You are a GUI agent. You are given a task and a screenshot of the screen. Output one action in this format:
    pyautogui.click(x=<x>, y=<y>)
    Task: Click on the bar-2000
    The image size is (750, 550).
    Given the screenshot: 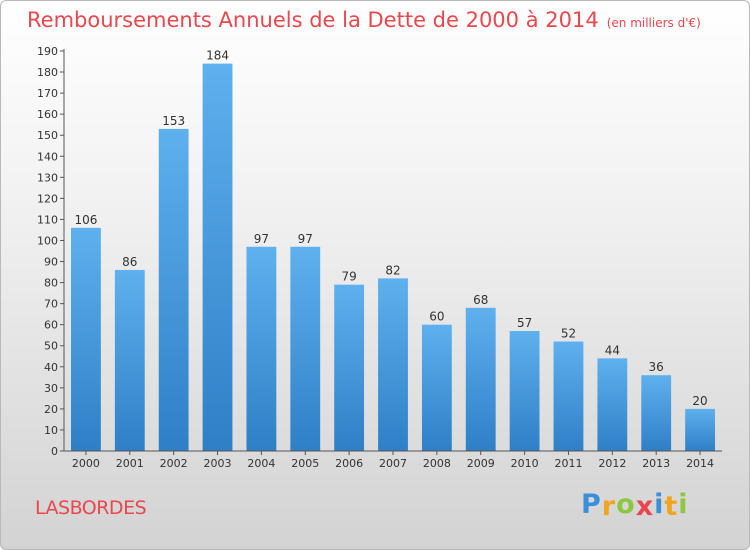 What is the action you would take?
    pyautogui.click(x=86, y=339)
    